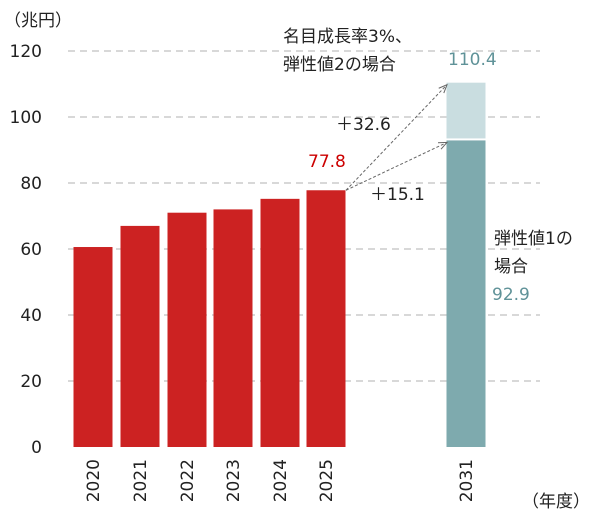 Image resolution: width=606 pixels, height=516 pixels. What do you see at coordinates (31, 184) in the screenshot?
I see `y-tick-label: 80` at bounding box center [31, 184].